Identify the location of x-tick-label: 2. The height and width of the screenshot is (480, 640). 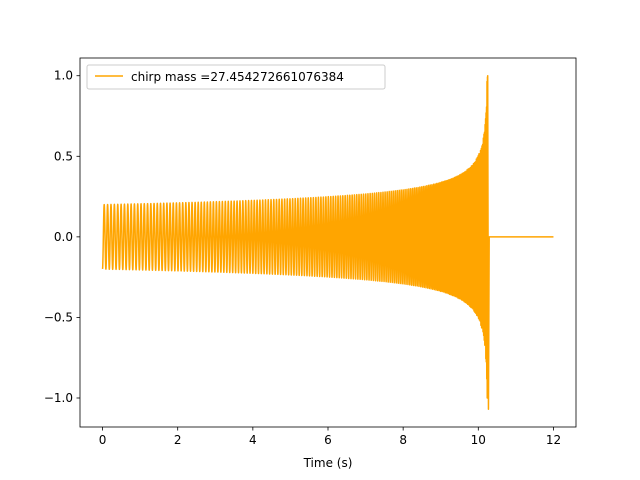
(178, 440).